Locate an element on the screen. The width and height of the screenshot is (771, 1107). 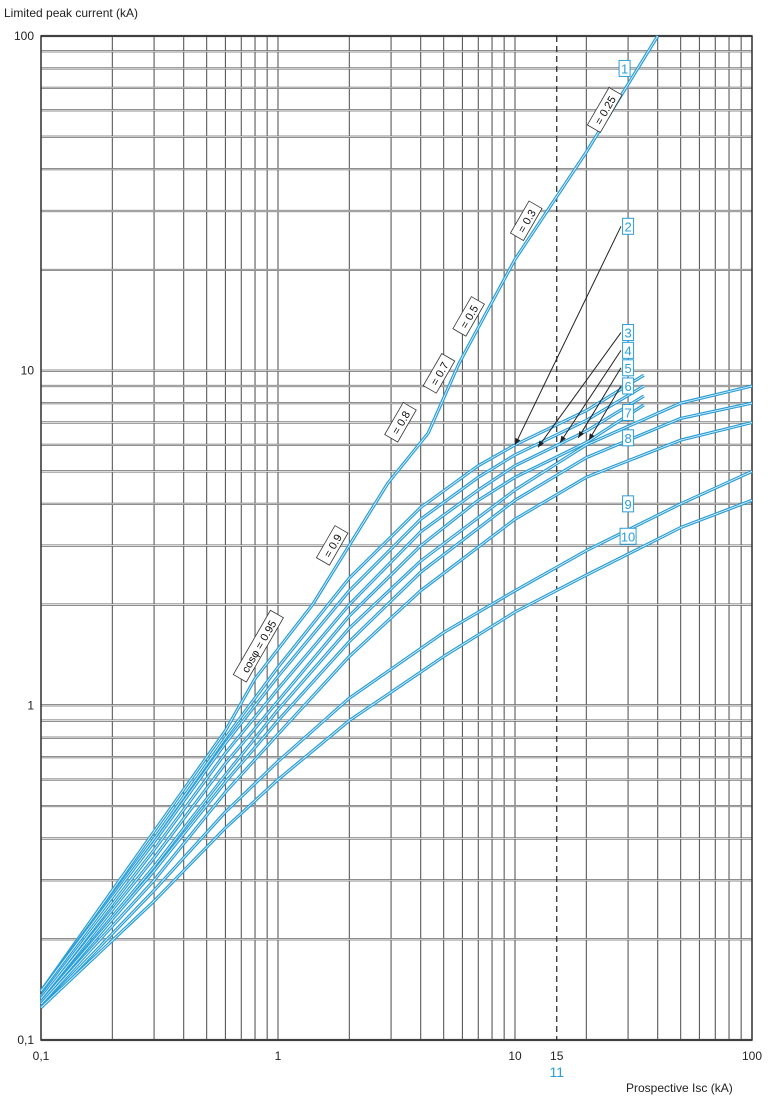
cosphi-annotation: = 0.5 is located at coordinates (468, 316).